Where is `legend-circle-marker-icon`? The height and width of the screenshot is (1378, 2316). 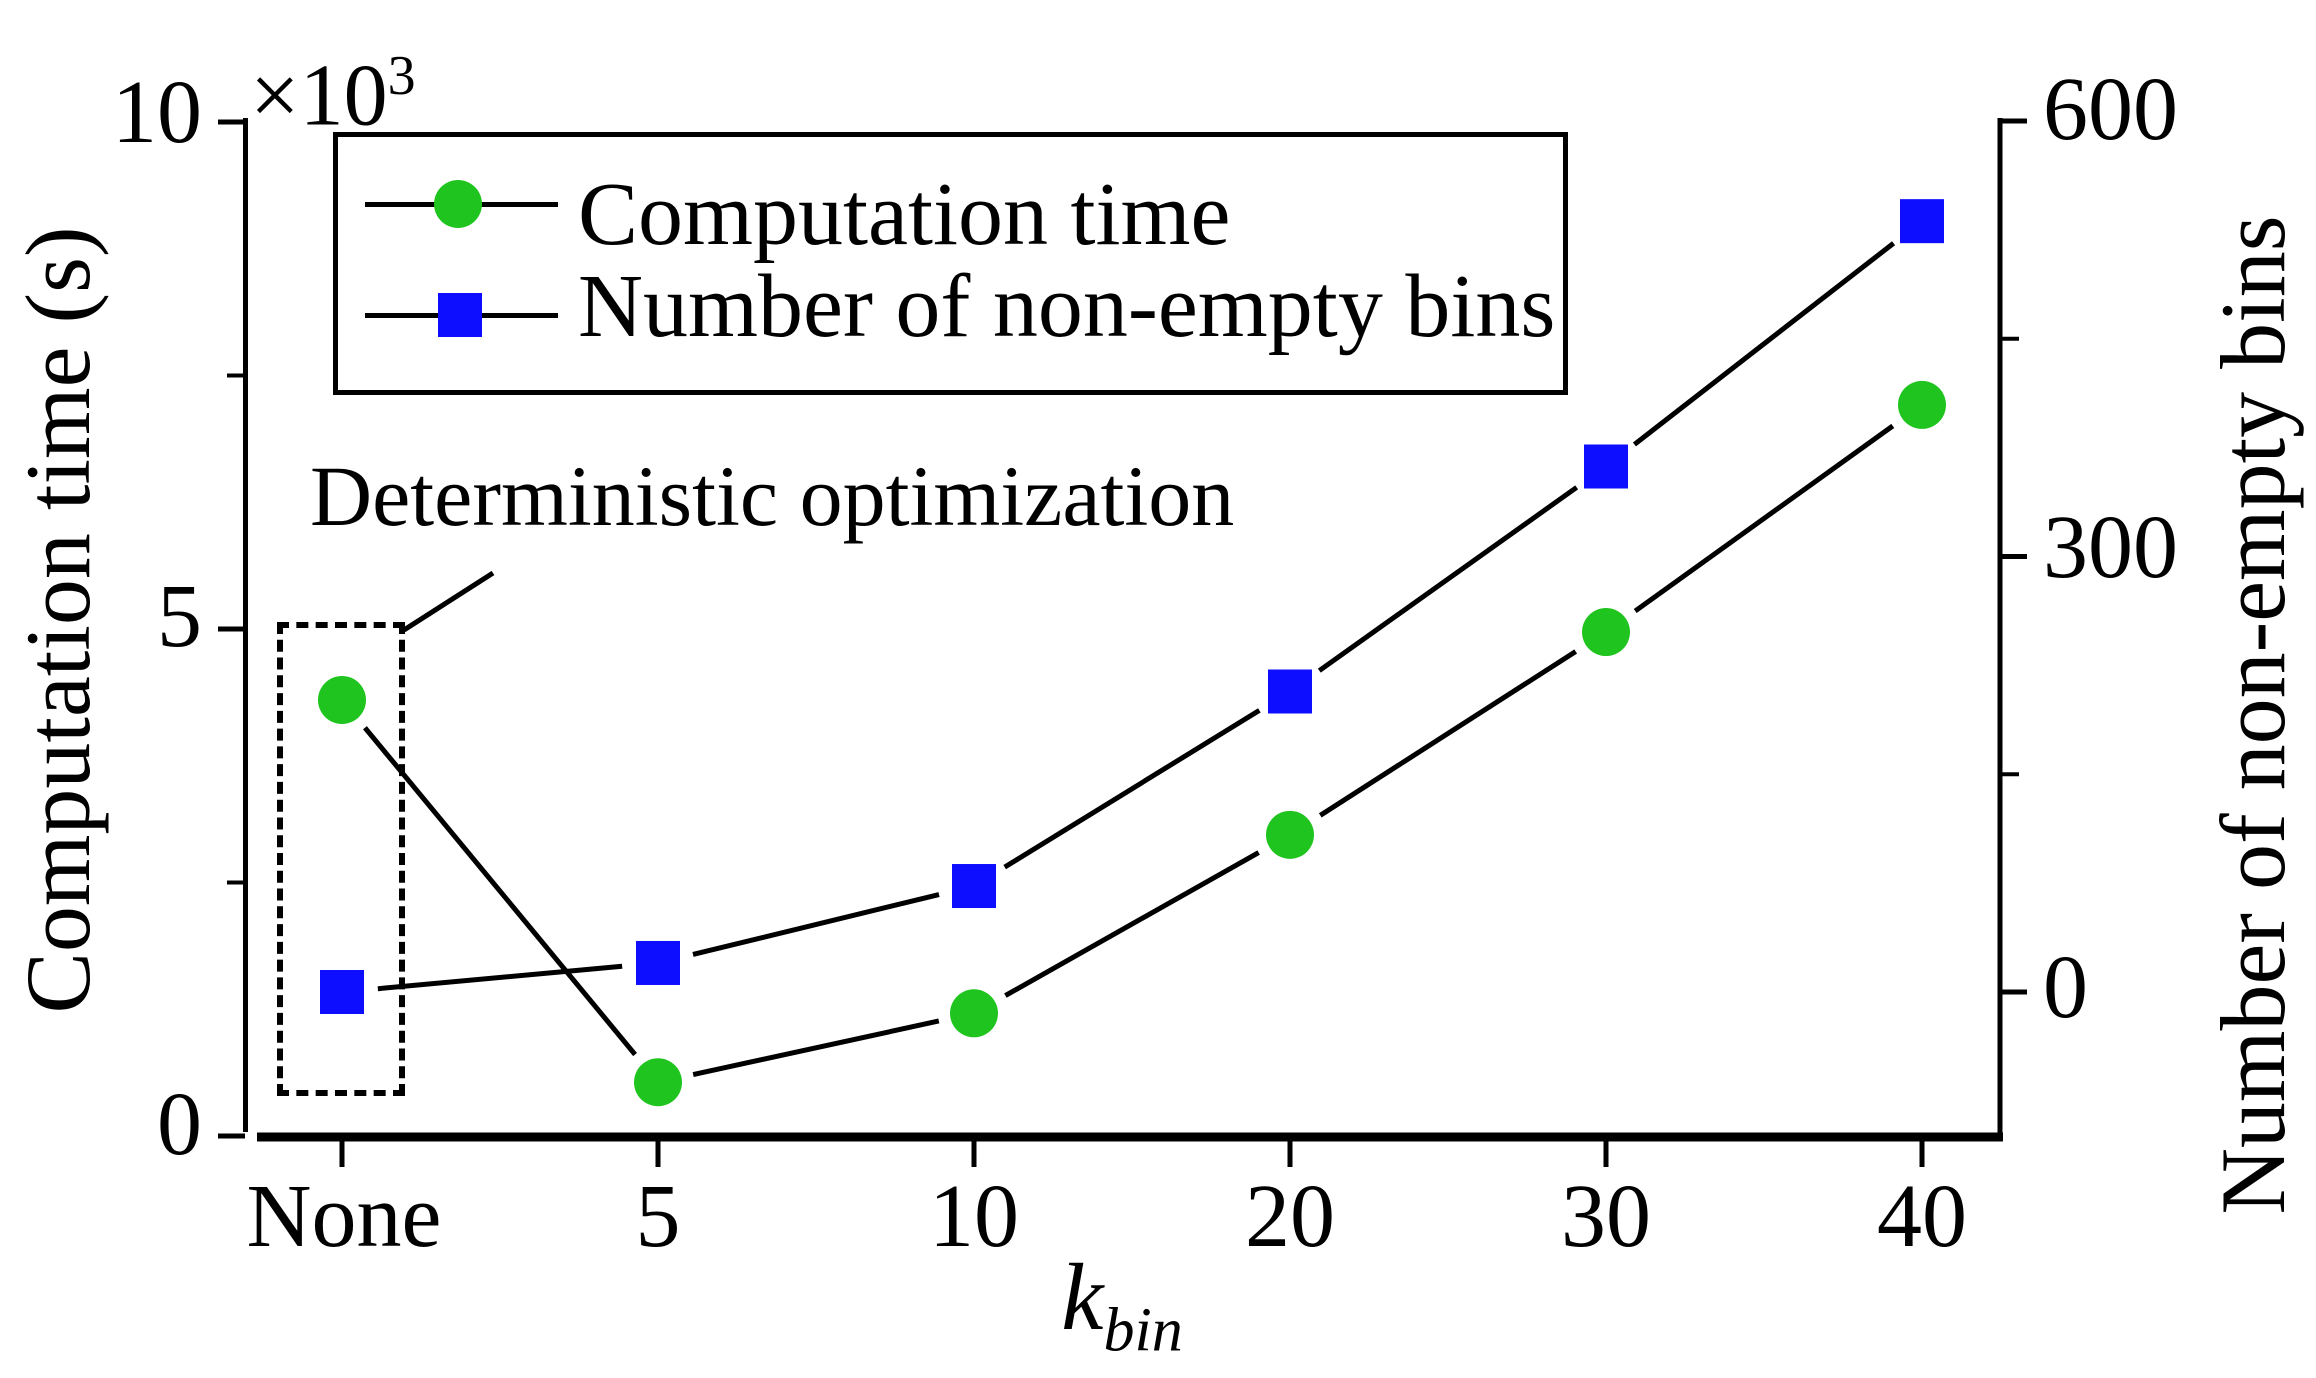
legend-circle-marker-icon is located at coordinates (458, 204).